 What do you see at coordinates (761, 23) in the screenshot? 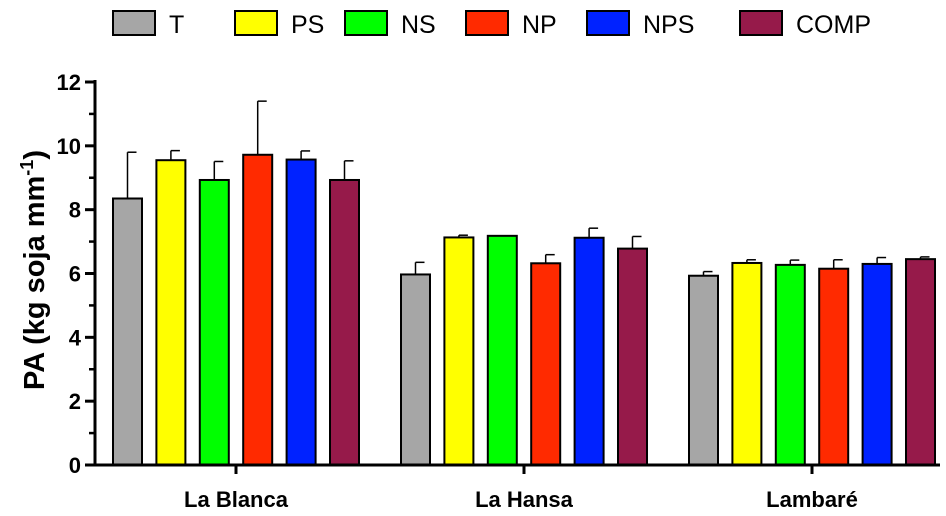
I see `legend-swatch-comp` at bounding box center [761, 23].